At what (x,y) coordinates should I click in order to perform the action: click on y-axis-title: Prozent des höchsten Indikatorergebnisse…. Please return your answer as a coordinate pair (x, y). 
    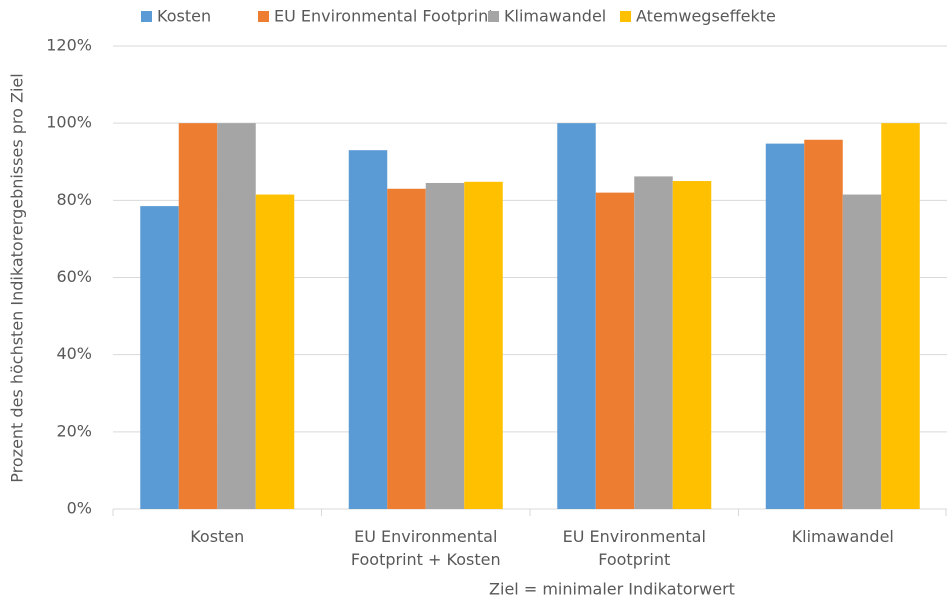
    Looking at the image, I should click on (17, 277).